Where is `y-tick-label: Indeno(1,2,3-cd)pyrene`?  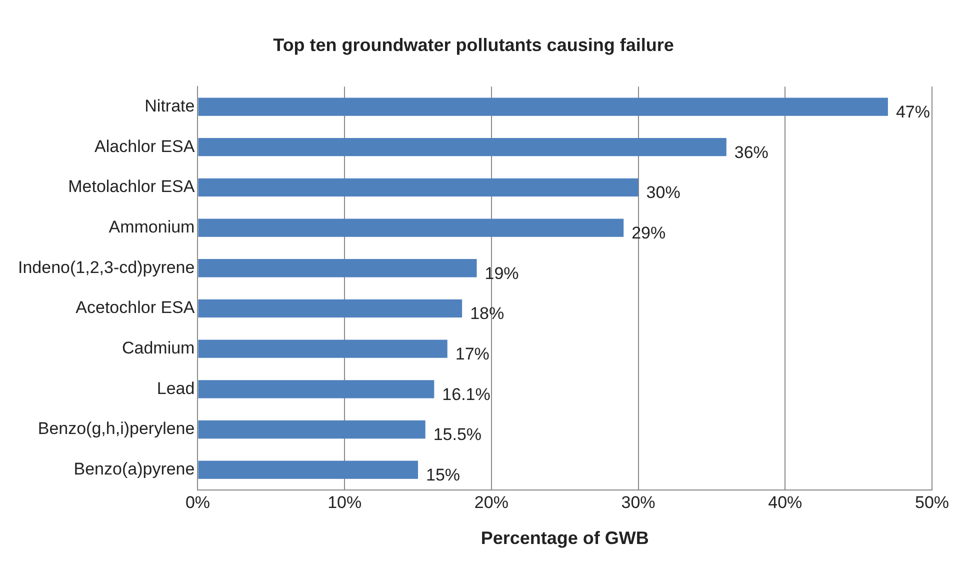 y-tick-label: Indeno(1,2,3-cd)pyrene is located at coordinates (106, 267).